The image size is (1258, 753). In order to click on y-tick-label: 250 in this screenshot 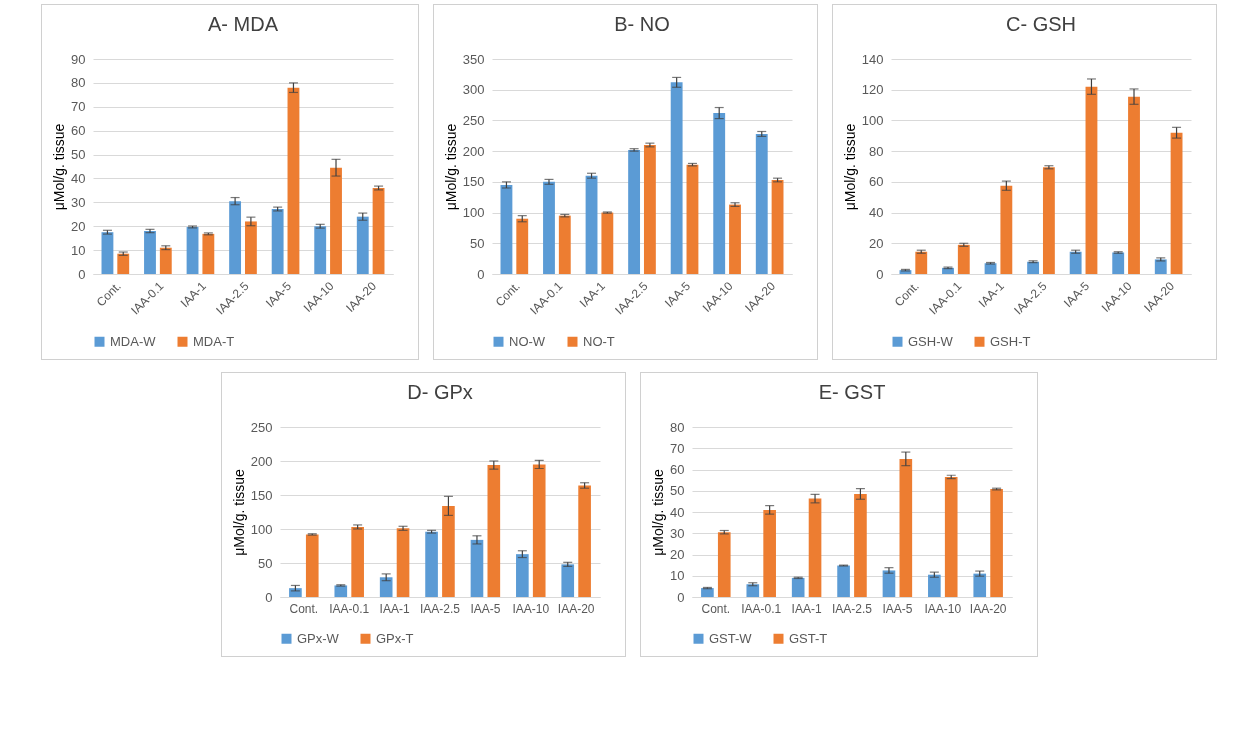, I will do `click(473, 120)`.